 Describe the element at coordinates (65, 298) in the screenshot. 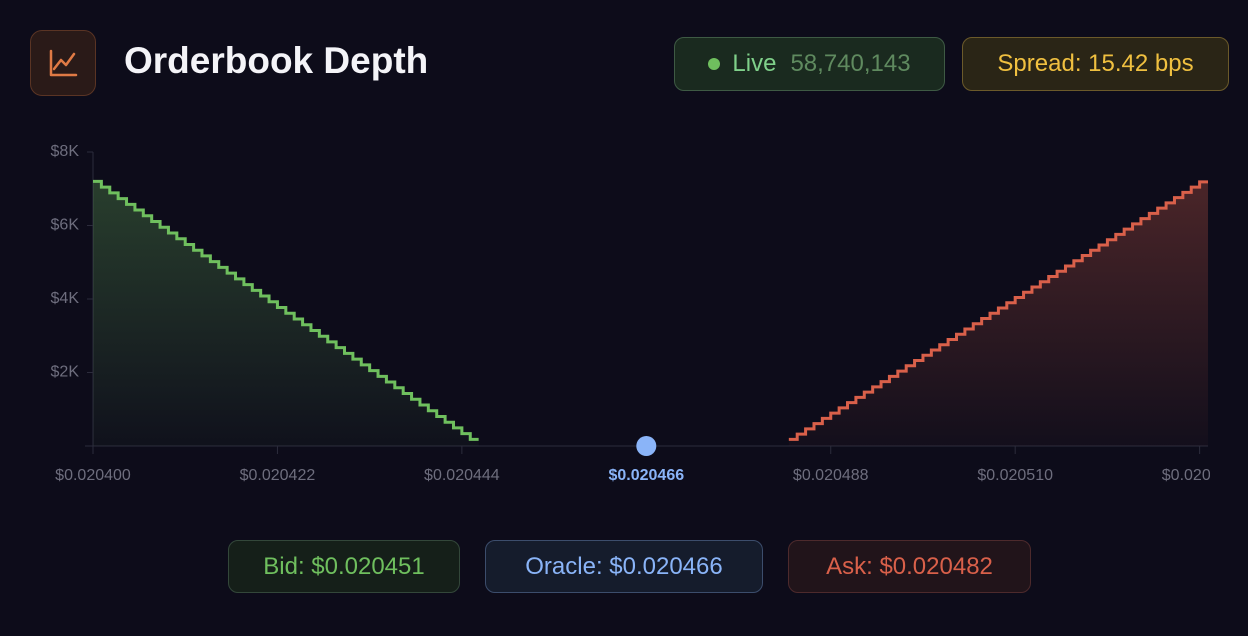

I see `y-tick-label: $4K` at that location.